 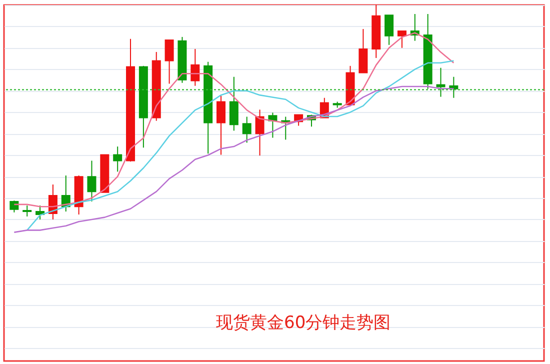 I want to click on text: 现货黄金60分钟走势图, so click(x=303, y=323).